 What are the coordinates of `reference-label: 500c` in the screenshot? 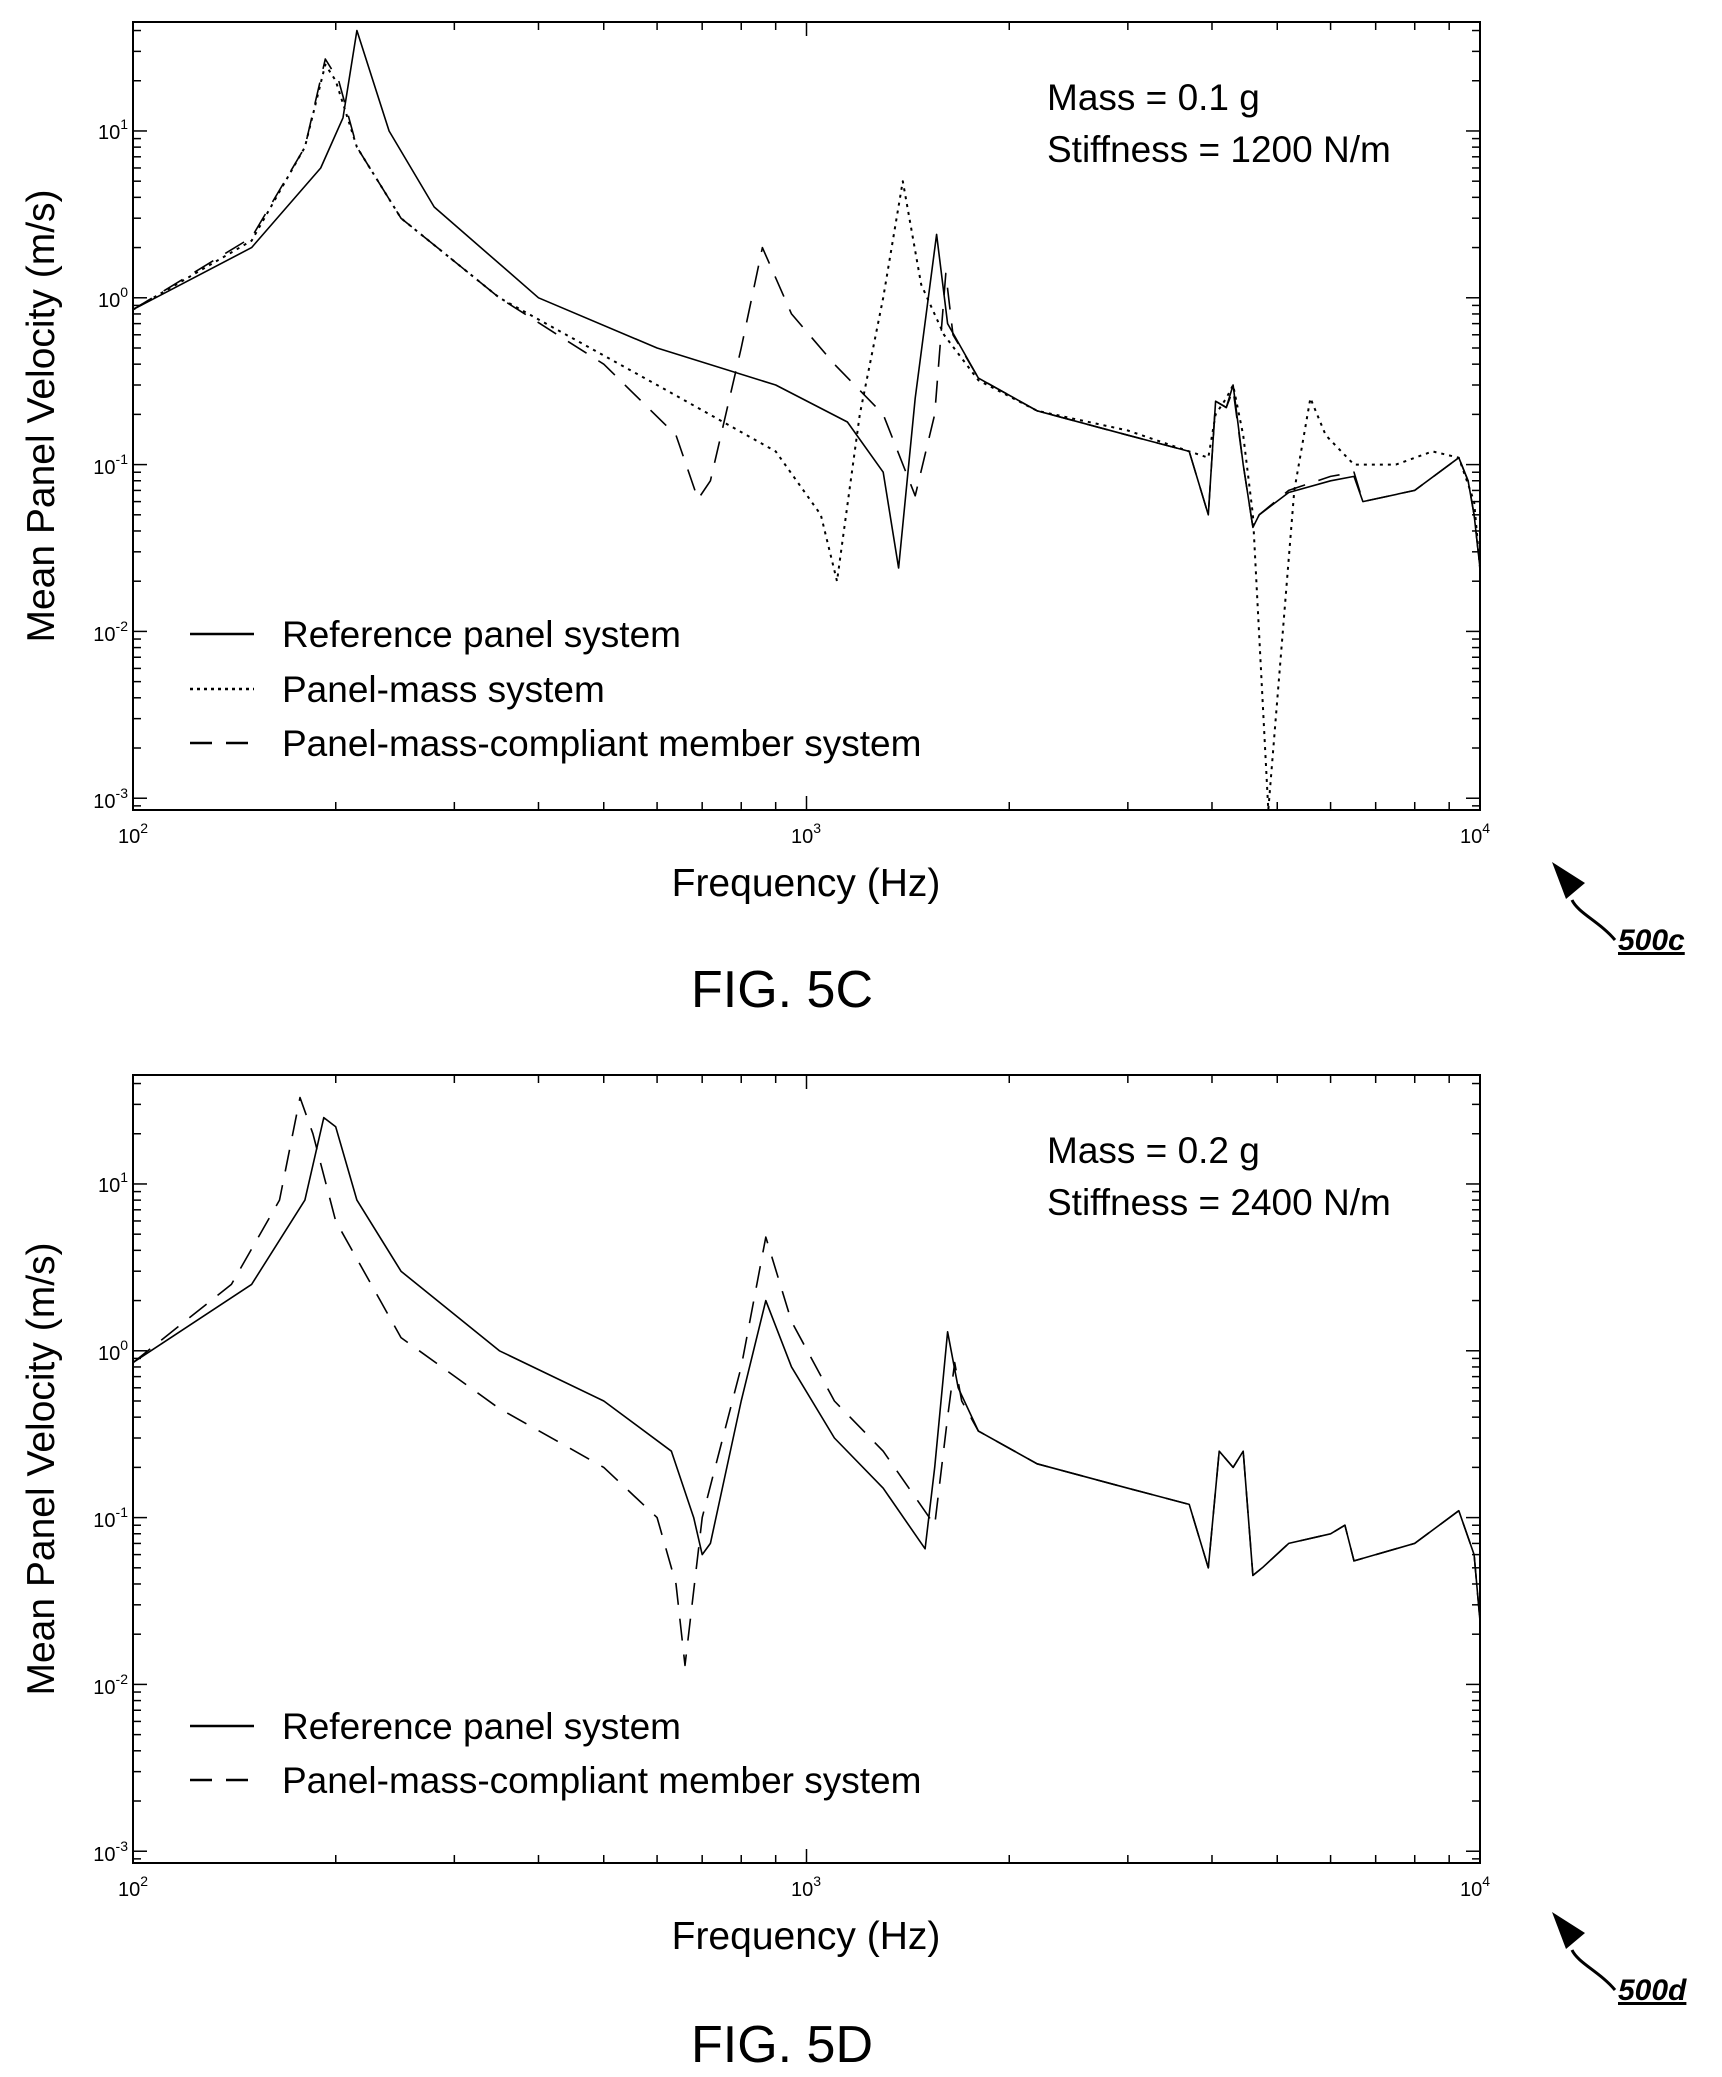 It's located at (1651, 940).